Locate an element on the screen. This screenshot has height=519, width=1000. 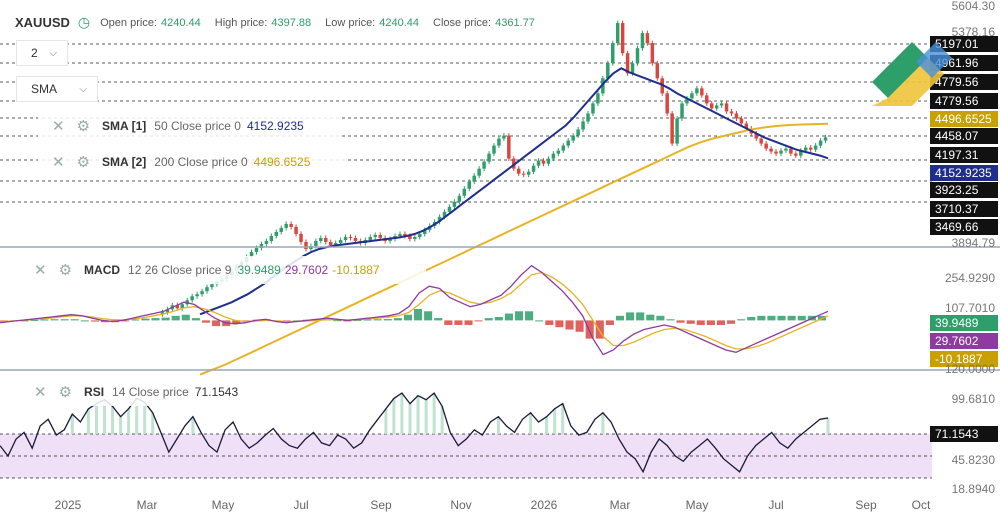
symbol-label: XAUUSD is located at coordinates (42, 22).